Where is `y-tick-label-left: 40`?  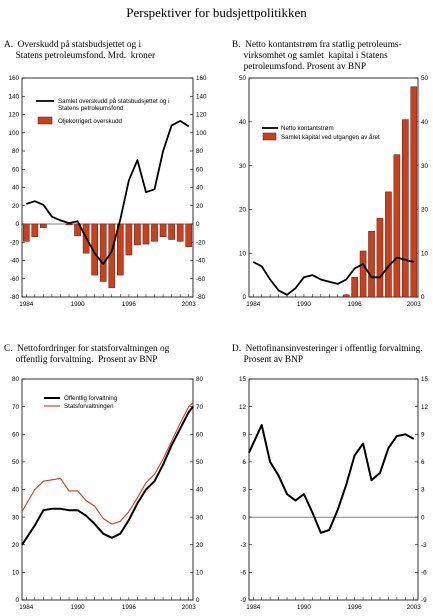 y-tick-label-left: 40 is located at coordinates (16, 490).